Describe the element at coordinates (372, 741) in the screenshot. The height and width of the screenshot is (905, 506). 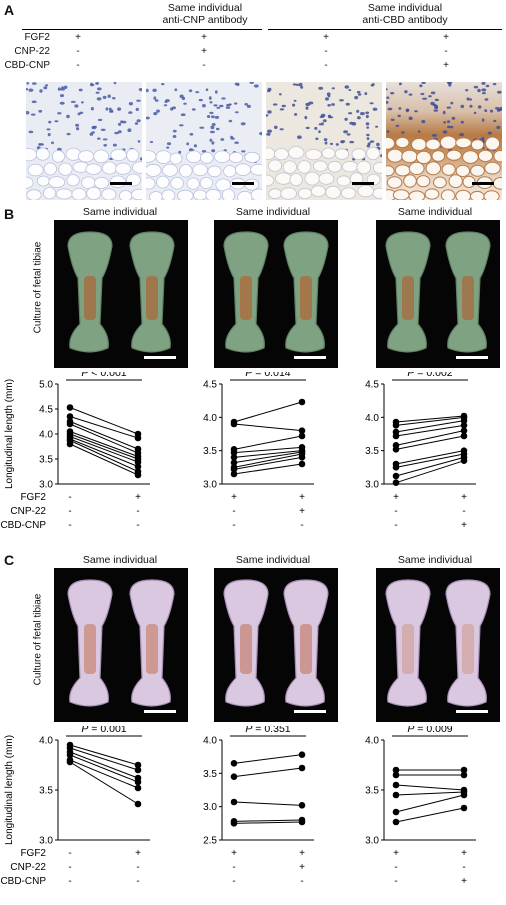
I see `y-tick-label: 4.0` at that location.